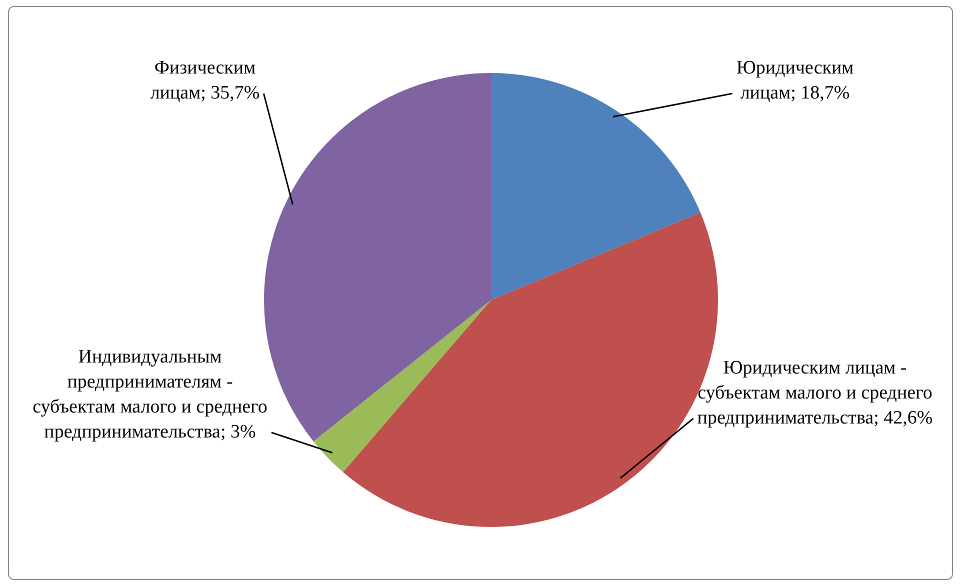 The width and height of the screenshot is (961, 586). I want to click on slice-label: Физическим лицам; 35,7%, so click(205, 80).